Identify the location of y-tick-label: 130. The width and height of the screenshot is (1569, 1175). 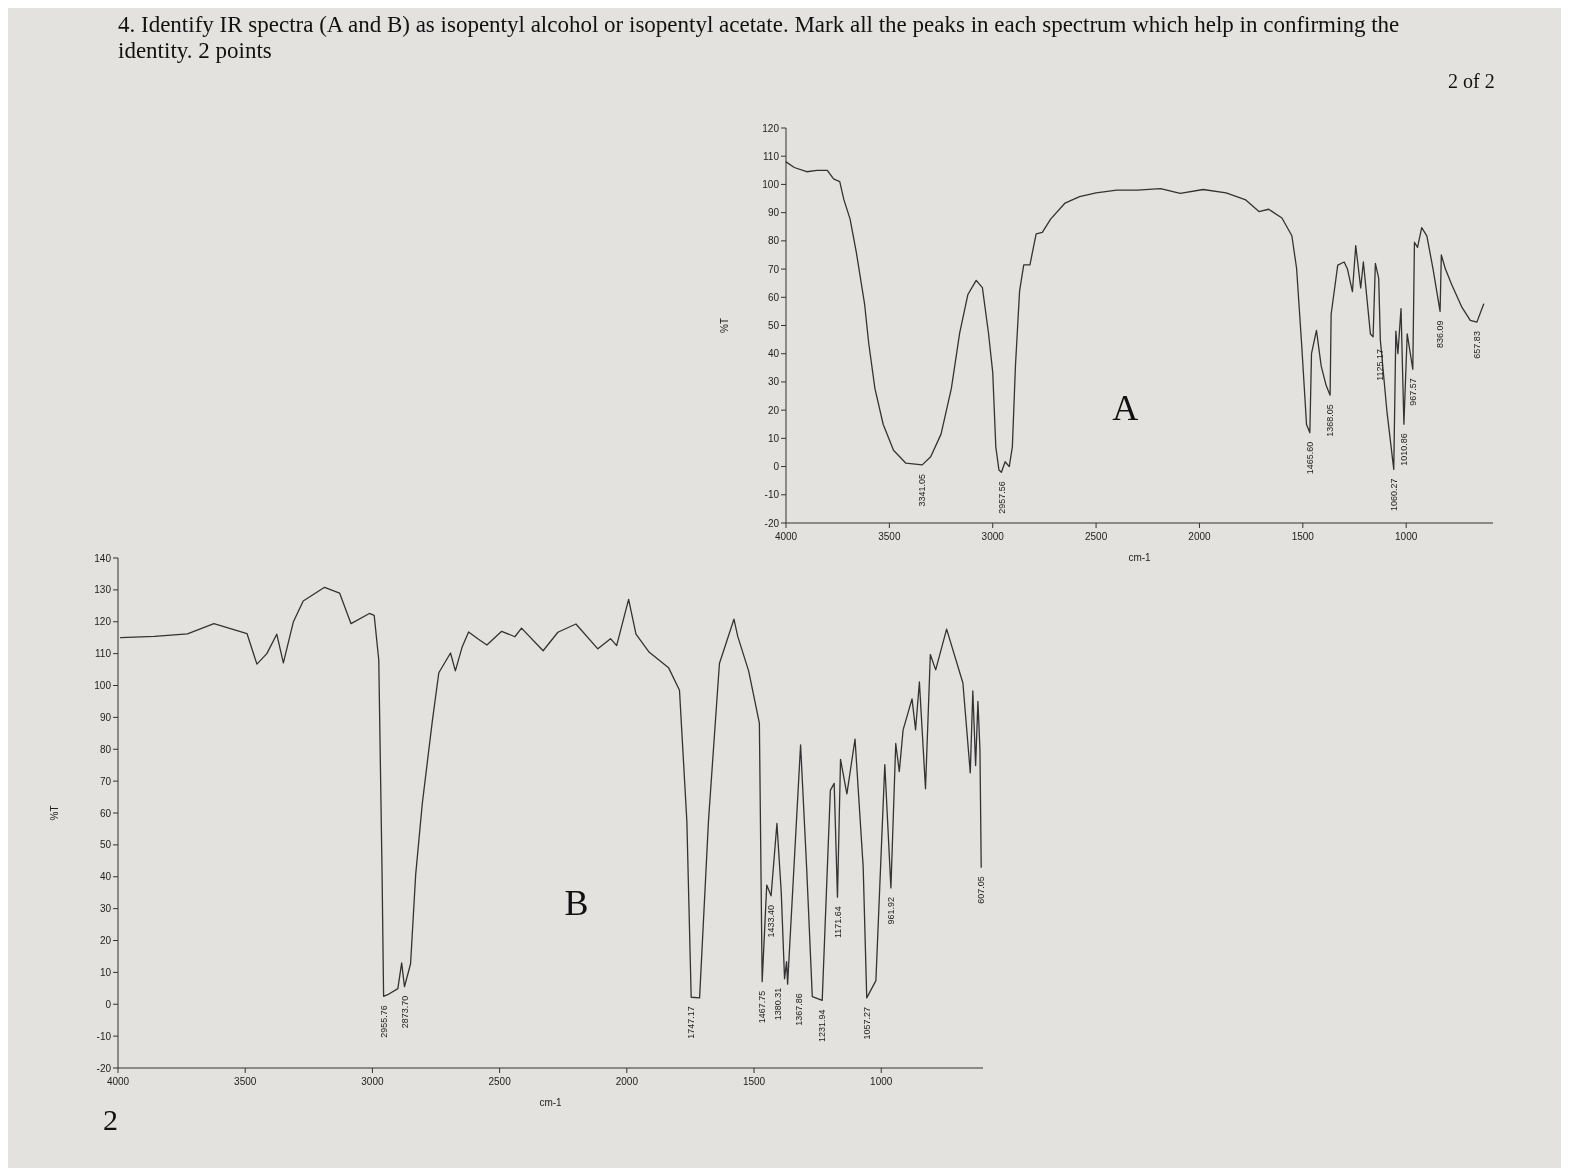
(103, 590).